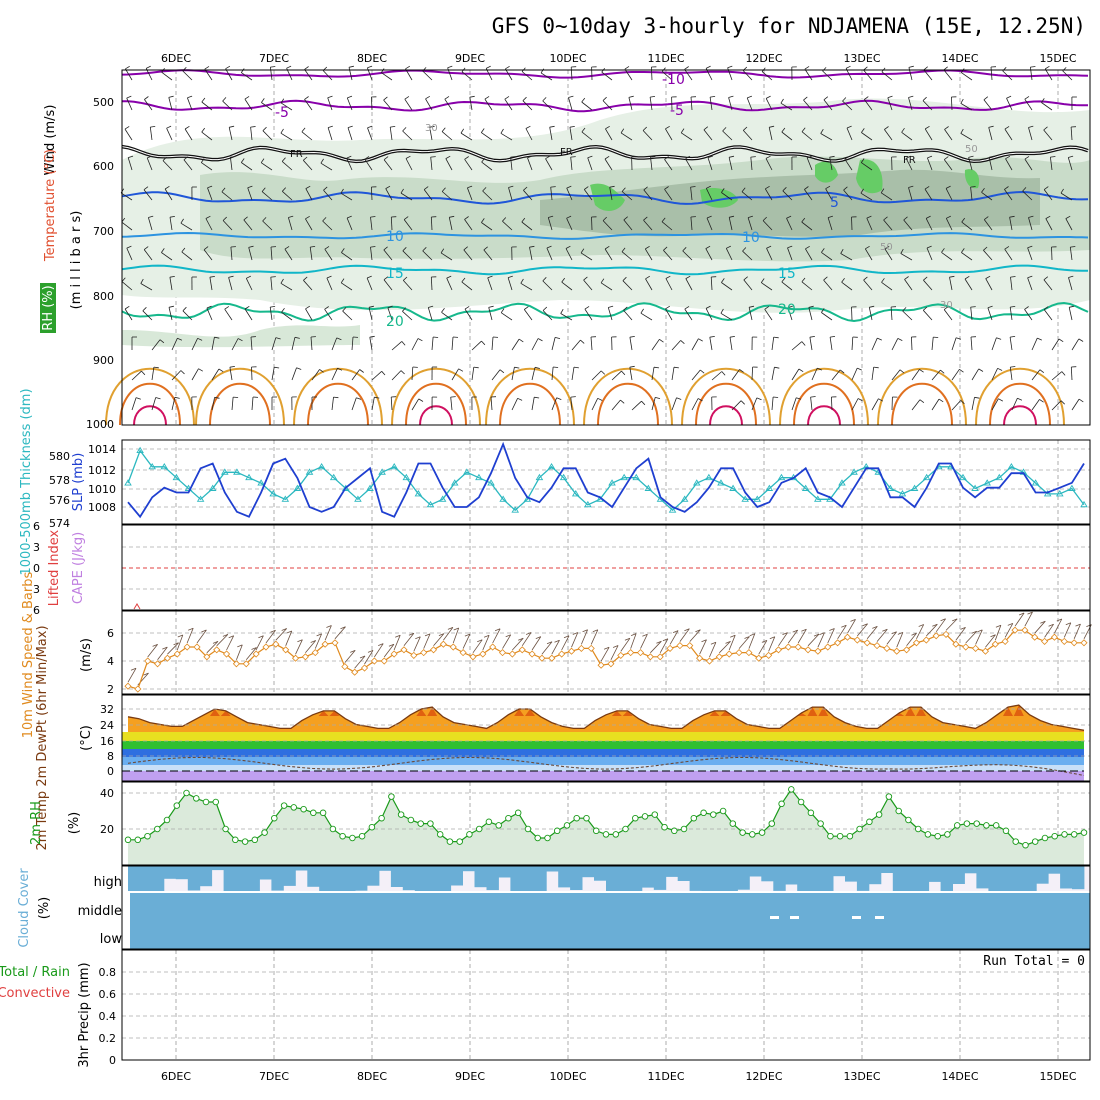 Image resolution: width=1100 pixels, height=1100 pixels. What do you see at coordinates (102, 449) in the screenshot?
I see `slp-tick: 1014` at bounding box center [102, 449].